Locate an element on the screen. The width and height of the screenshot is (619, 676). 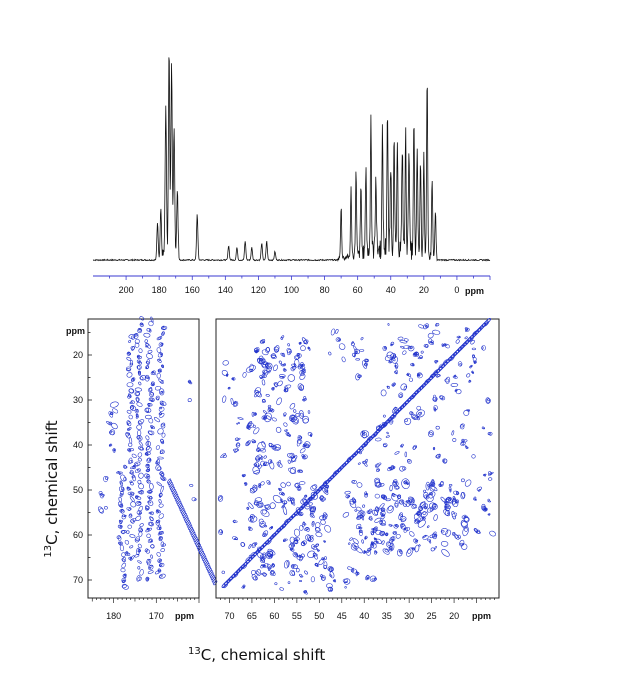
tick-1d-80: 80 is located at coordinates (325, 290).